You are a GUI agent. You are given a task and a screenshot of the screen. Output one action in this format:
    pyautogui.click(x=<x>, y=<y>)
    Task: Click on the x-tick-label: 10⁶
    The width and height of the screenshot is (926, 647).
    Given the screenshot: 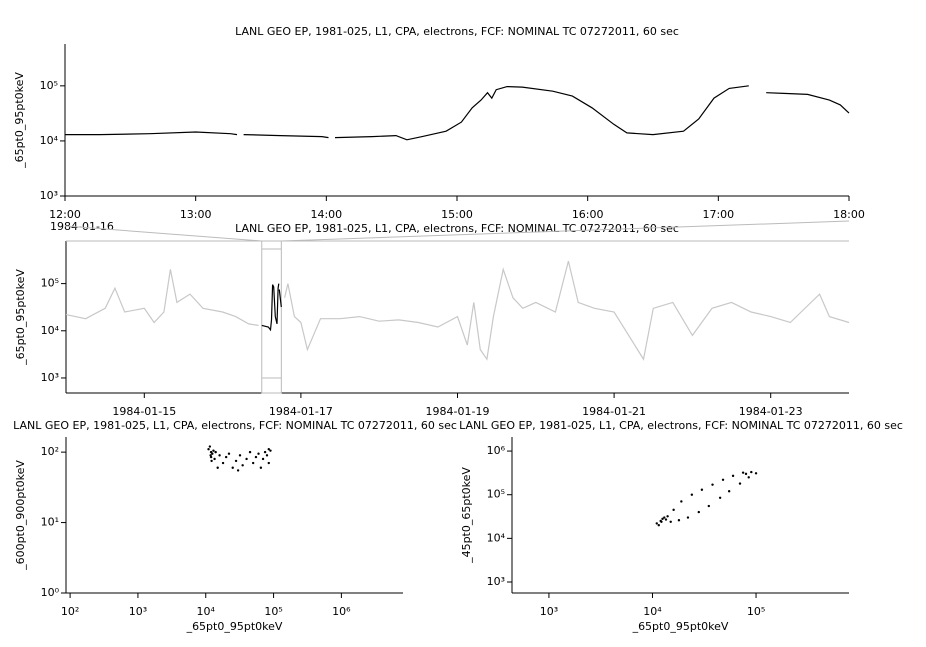 What is the action you would take?
    pyautogui.click(x=341, y=611)
    